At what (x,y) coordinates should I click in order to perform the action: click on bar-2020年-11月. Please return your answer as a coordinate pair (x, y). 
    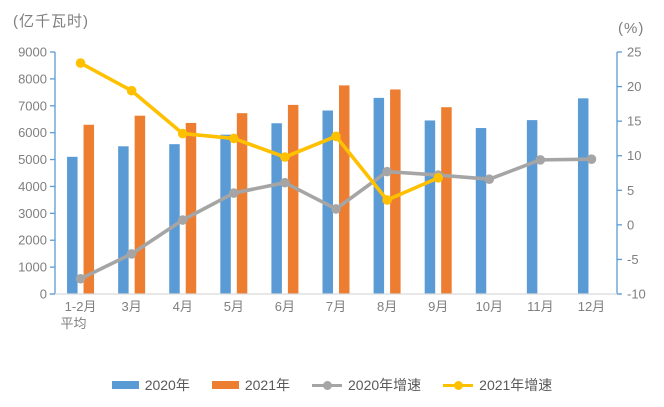
    Looking at the image, I should click on (532, 207).